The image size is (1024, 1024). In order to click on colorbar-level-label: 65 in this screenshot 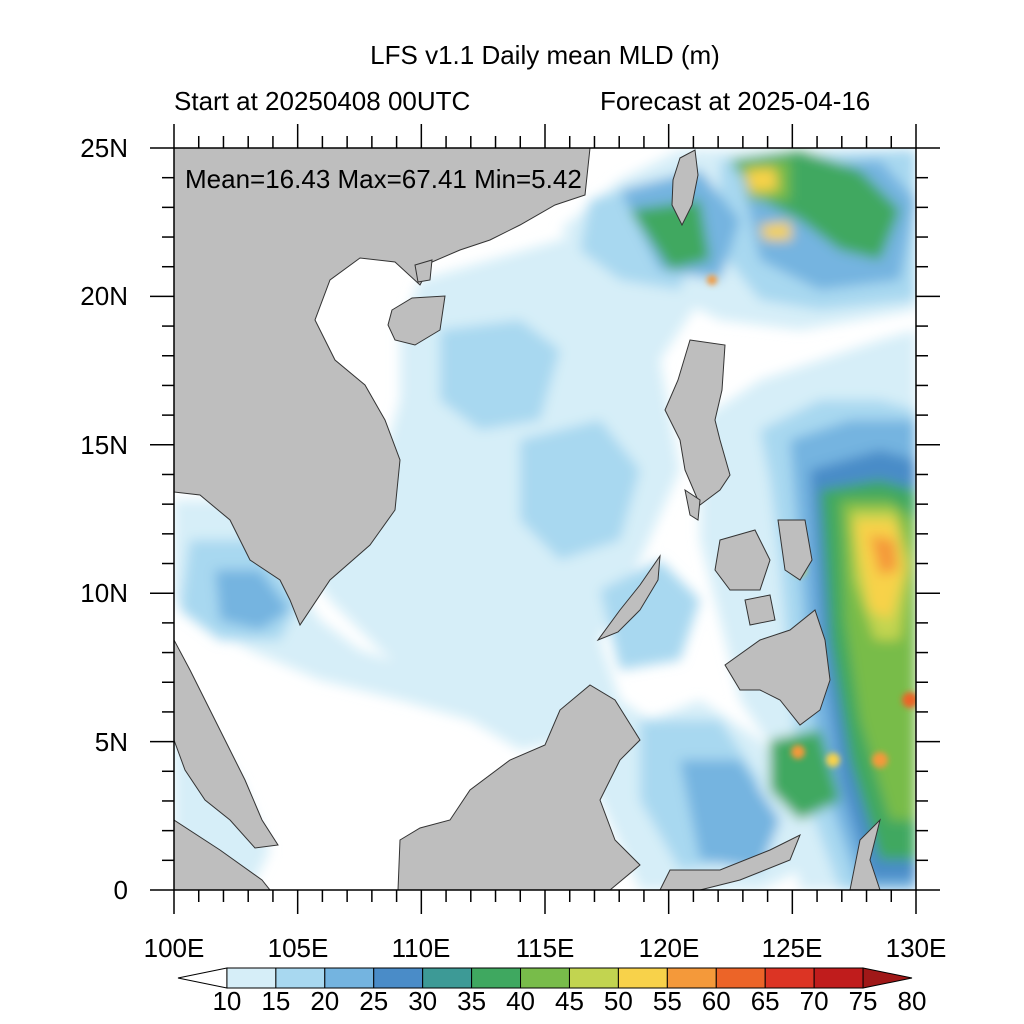, I will do `click(765, 1001)`.